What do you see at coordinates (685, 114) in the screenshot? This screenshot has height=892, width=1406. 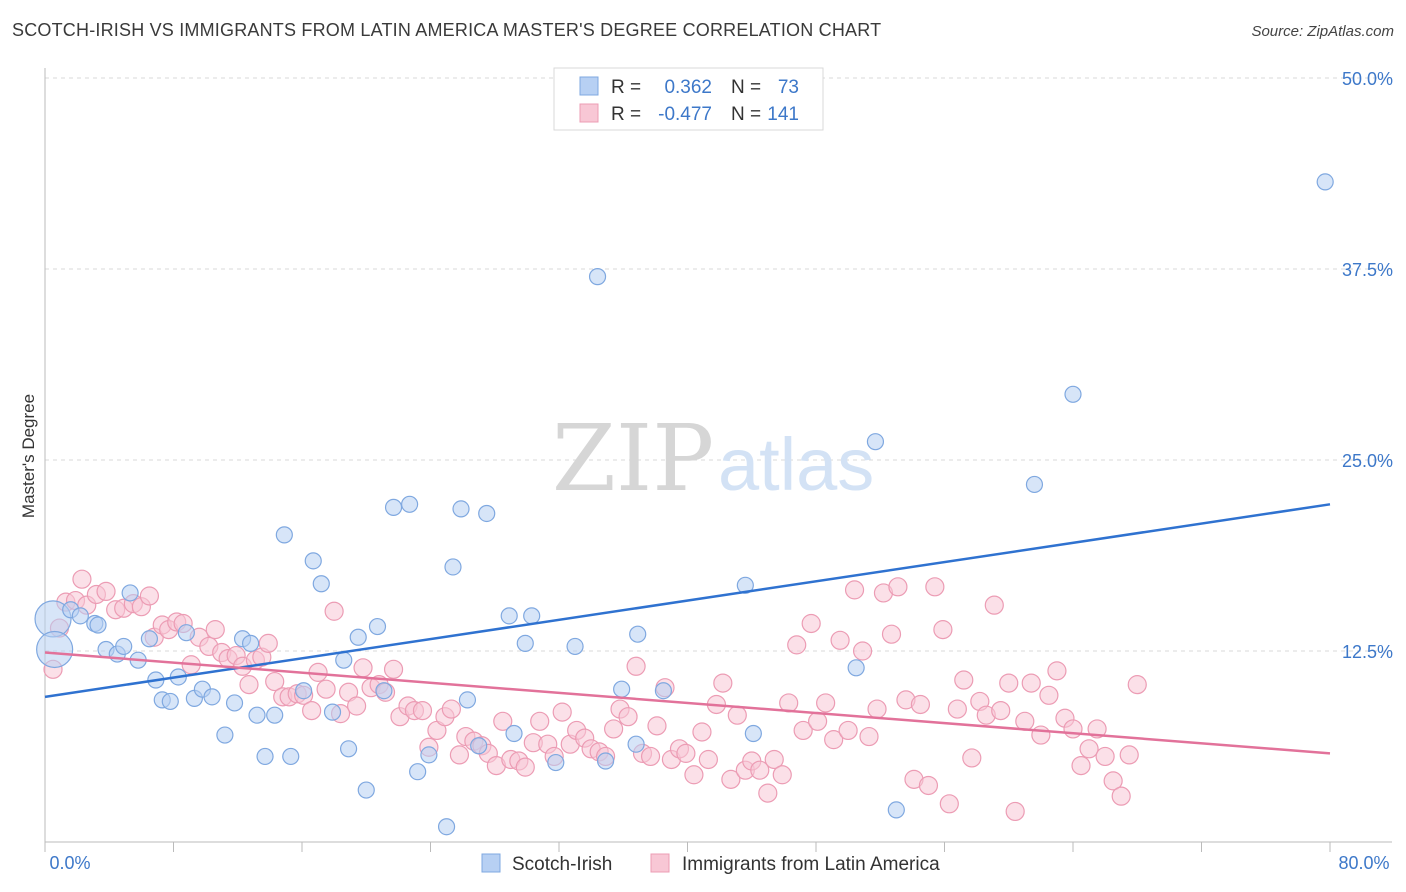 I see `stats-legend-r-value-2: -0.477` at bounding box center [685, 114].